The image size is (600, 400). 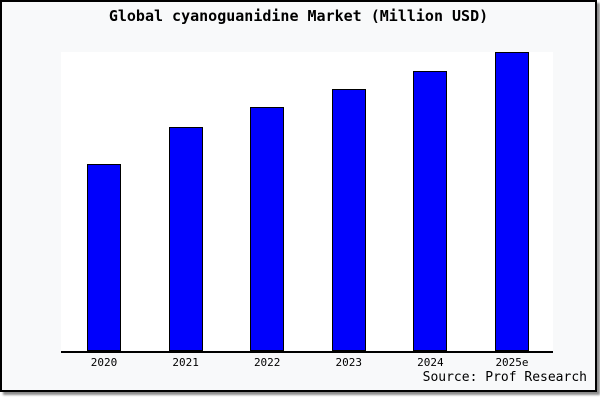 I want to click on source-credit: Source: Prof Research, so click(x=504, y=377).